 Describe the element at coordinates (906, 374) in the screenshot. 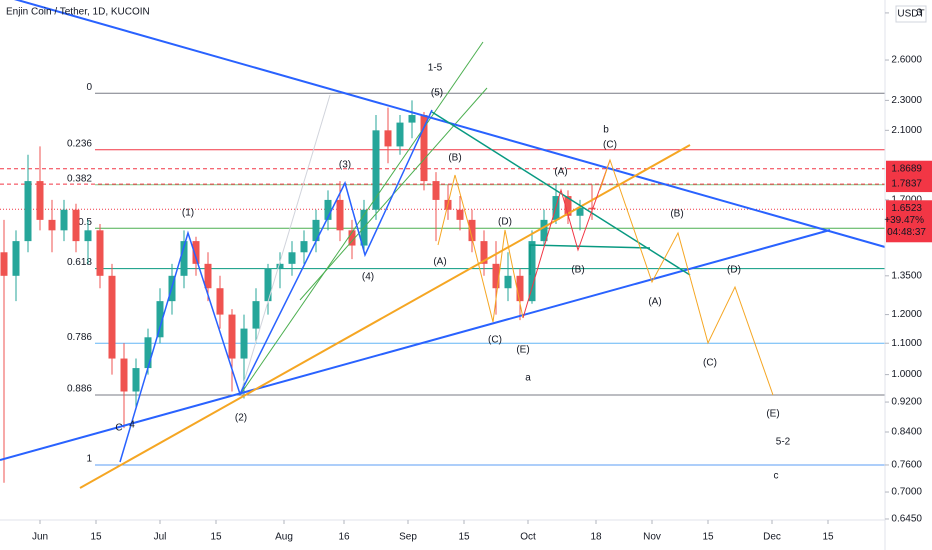

I see `y-tick-label: 1.0000` at that location.